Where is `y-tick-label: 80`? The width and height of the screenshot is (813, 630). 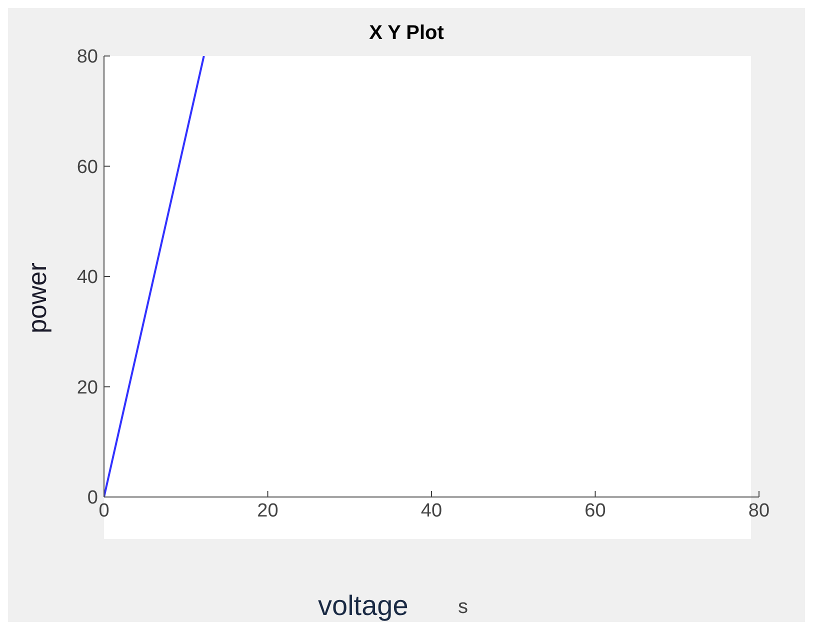 y-tick-label: 80 is located at coordinates (87, 57).